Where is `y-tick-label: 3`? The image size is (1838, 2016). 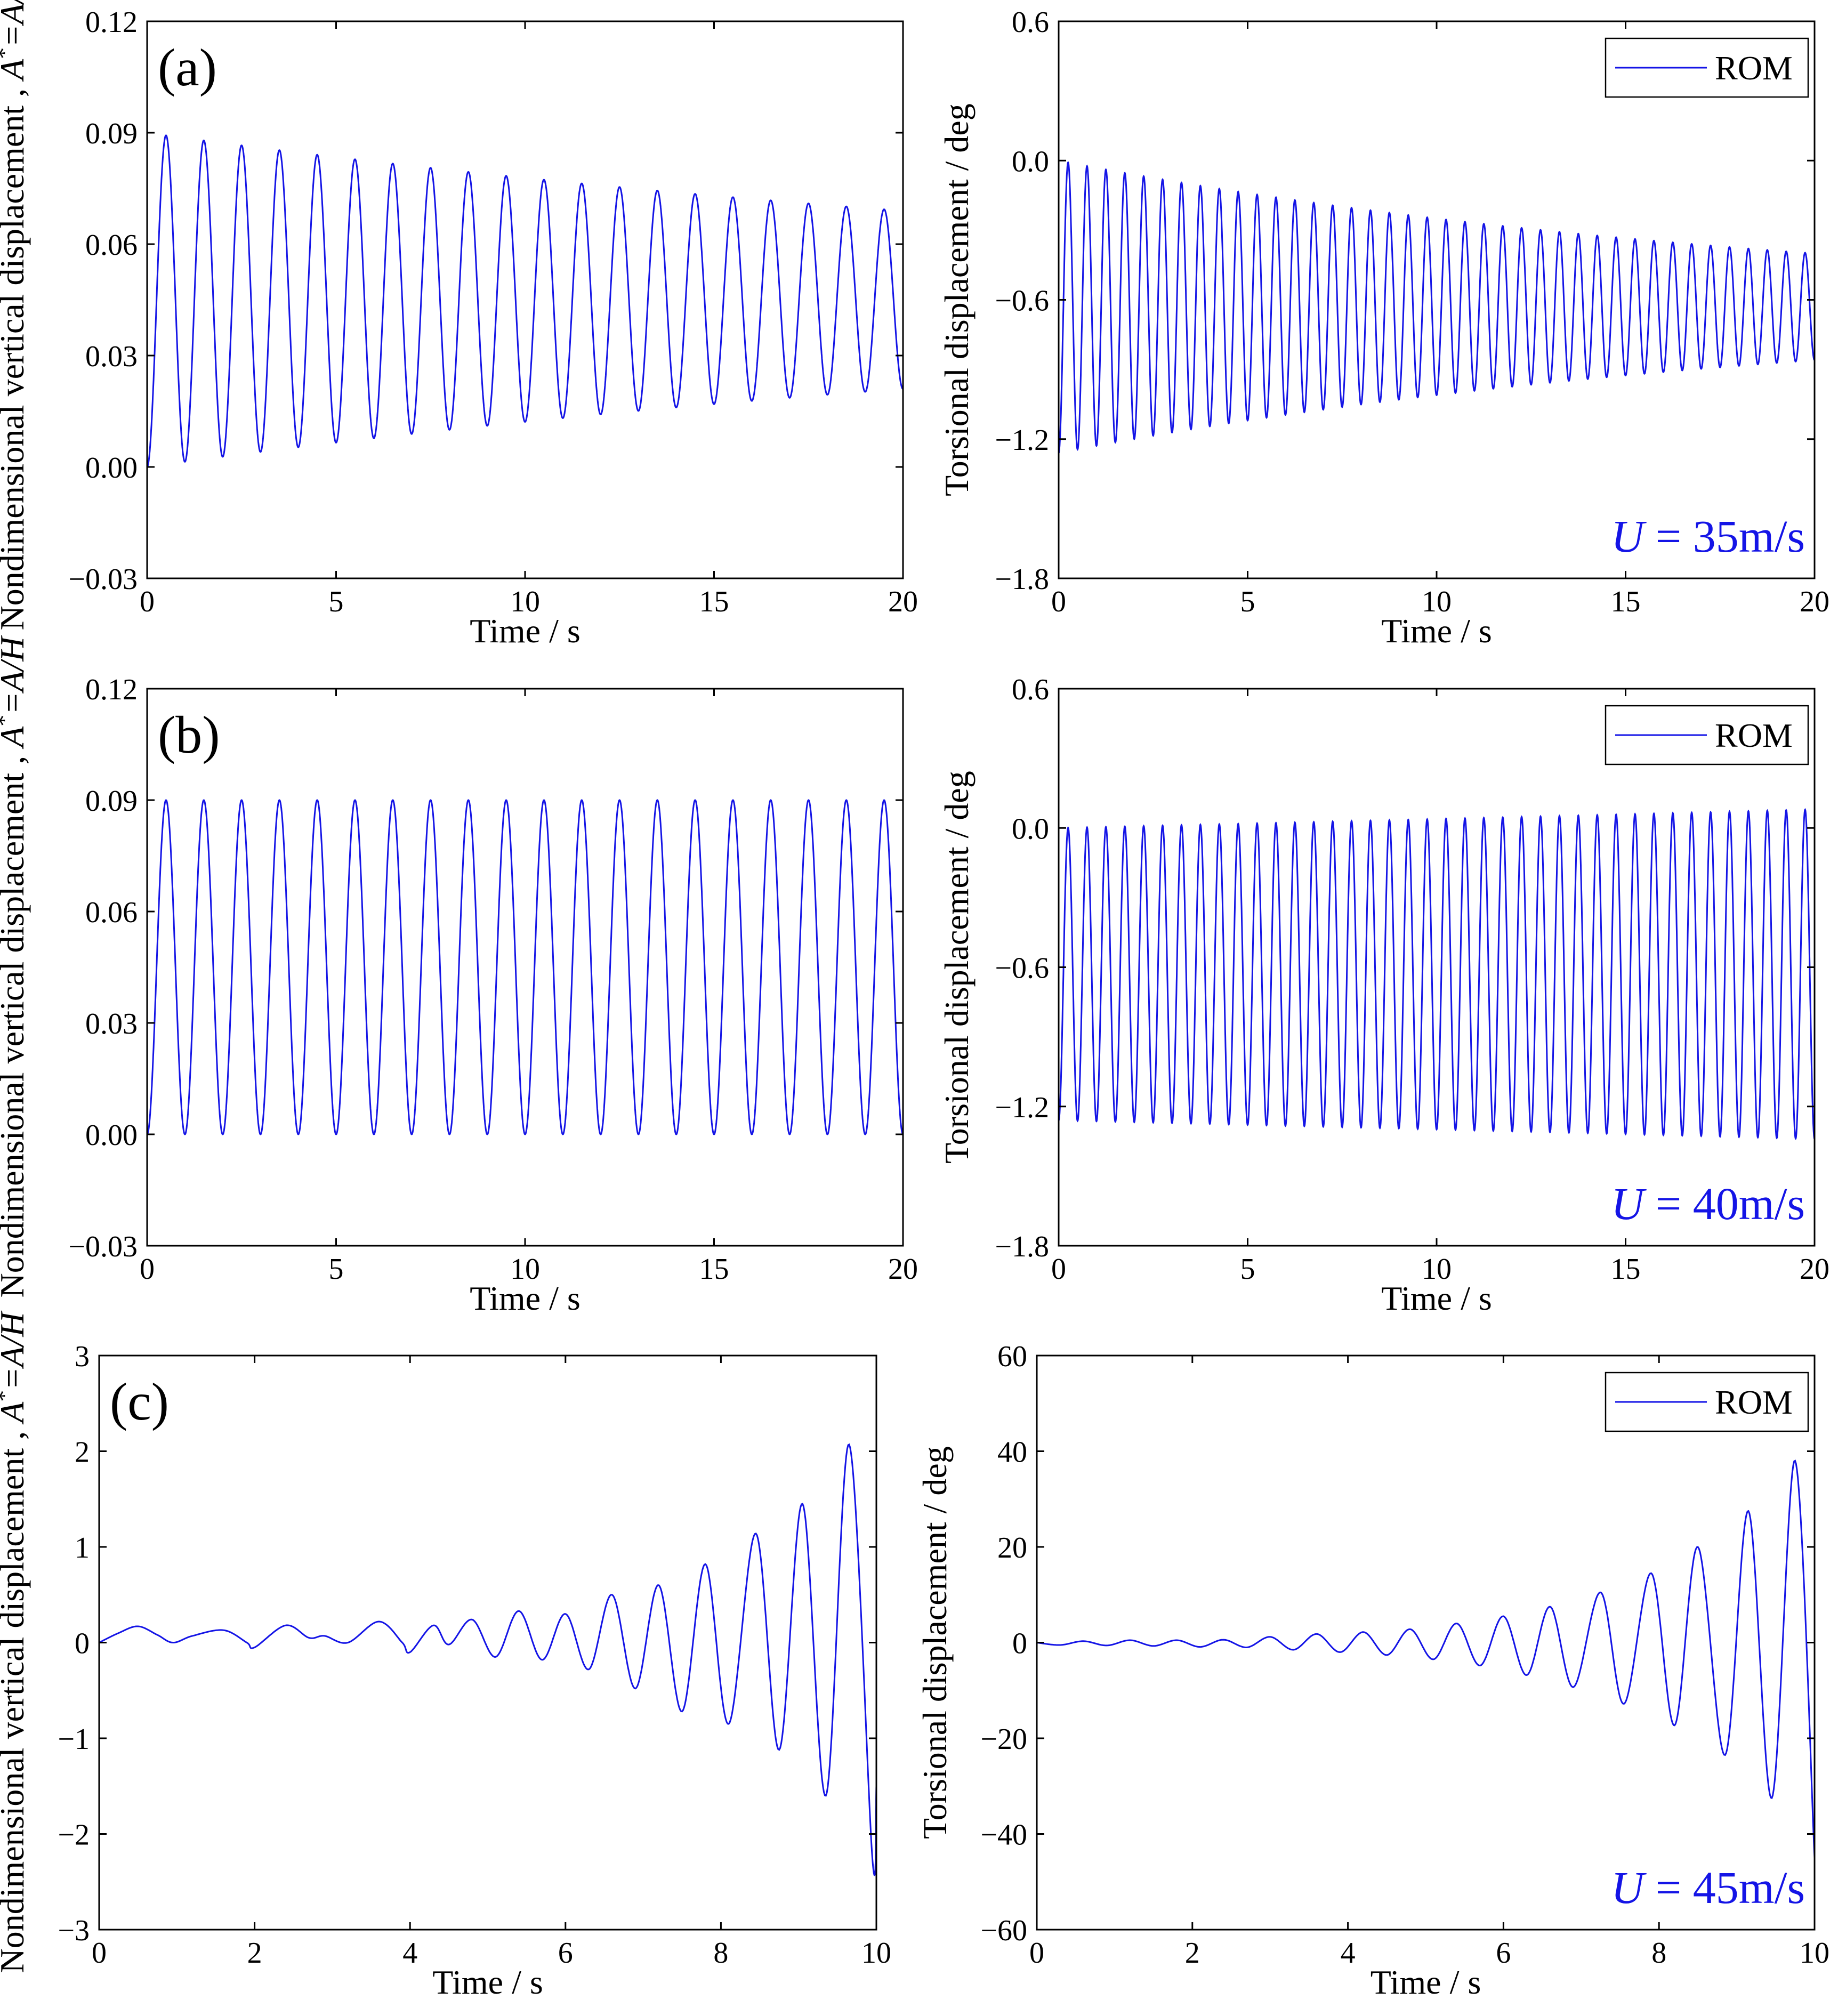
y-tick-label: 3 is located at coordinates (83, 1356).